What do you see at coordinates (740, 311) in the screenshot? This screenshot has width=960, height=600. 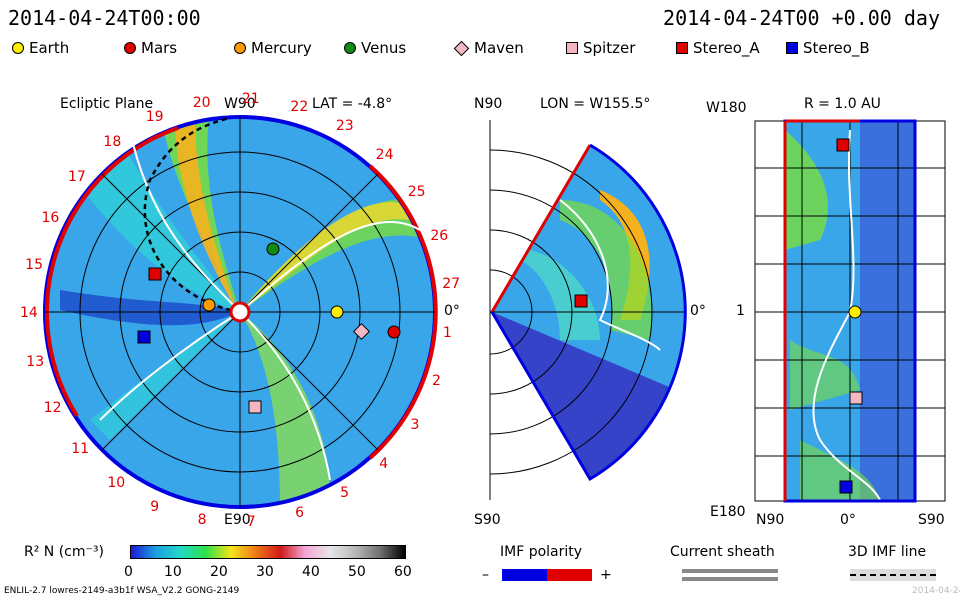 I see `radial-mid-label: 1` at bounding box center [740, 311].